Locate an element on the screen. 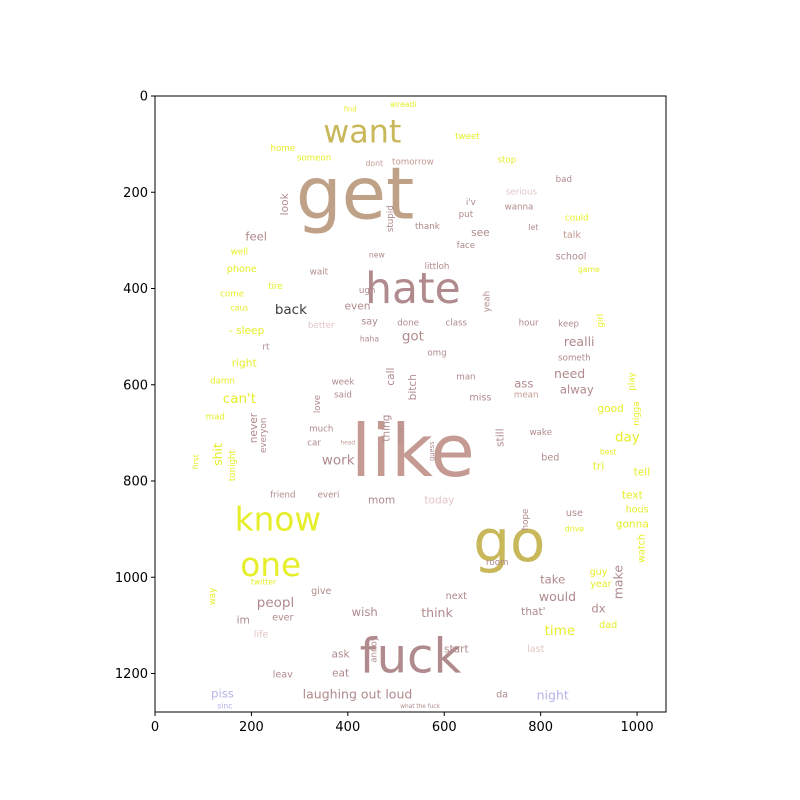  word-put-28: put is located at coordinates (466, 215).